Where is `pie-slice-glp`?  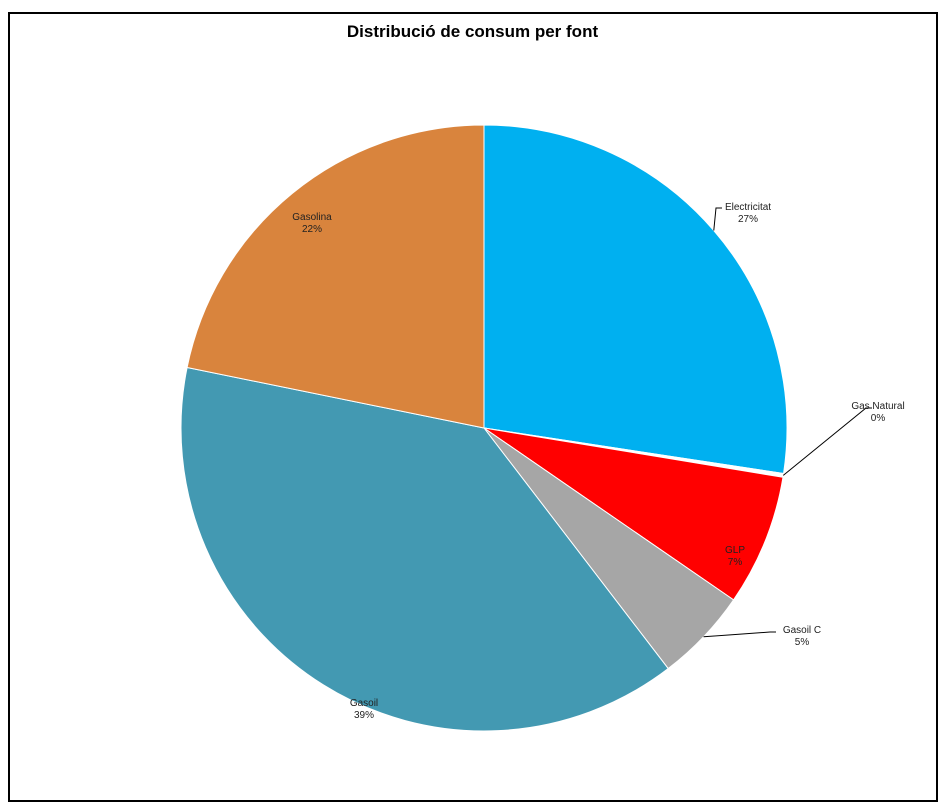
pie-slice-glp is located at coordinates (633, 514).